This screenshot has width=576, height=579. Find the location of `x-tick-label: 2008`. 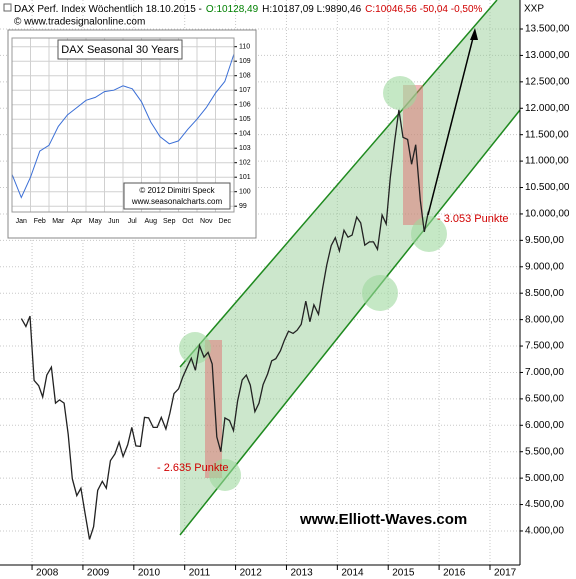

x-tick-label: 2008 is located at coordinates (47, 573).